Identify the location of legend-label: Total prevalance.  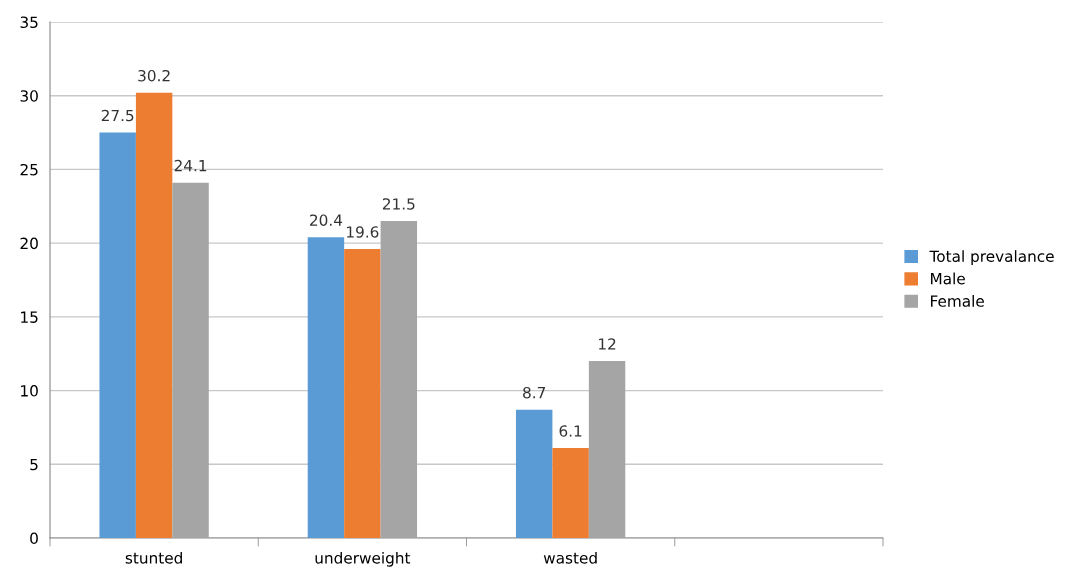
(991, 257).